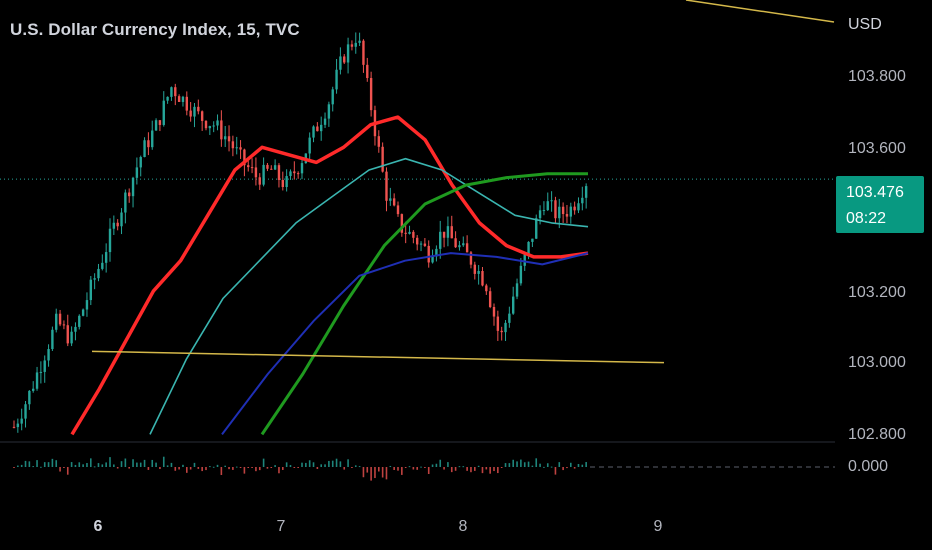 Image resolution: width=932 pixels, height=550 pixels. I want to click on price-tick-103600: 103.600, so click(877, 148).